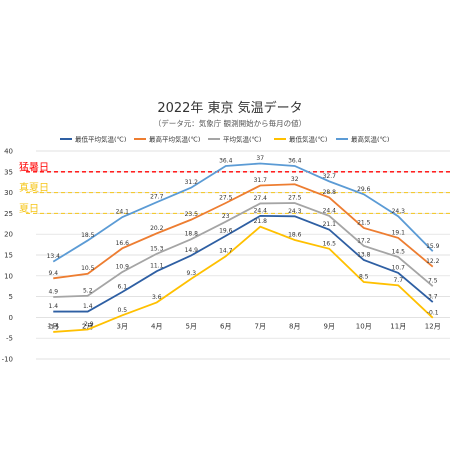 This screenshot has height=460, width=460. What do you see at coordinates (261, 221) in the screenshot?
I see `data-label: 21.8` at bounding box center [261, 221].